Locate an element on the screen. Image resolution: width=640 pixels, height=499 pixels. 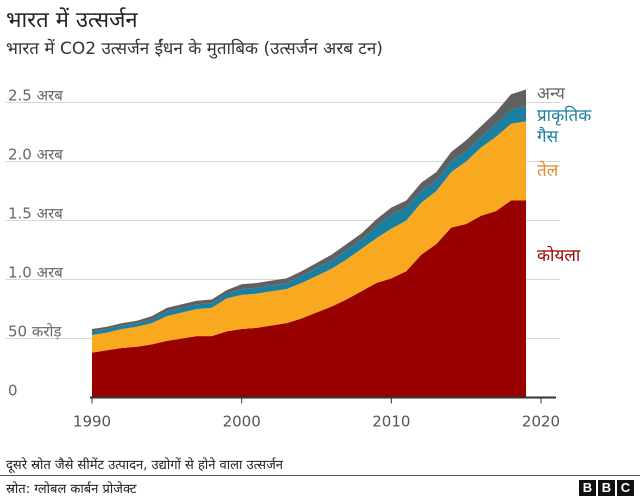
x-tick-label: 2010 is located at coordinates (391, 422).